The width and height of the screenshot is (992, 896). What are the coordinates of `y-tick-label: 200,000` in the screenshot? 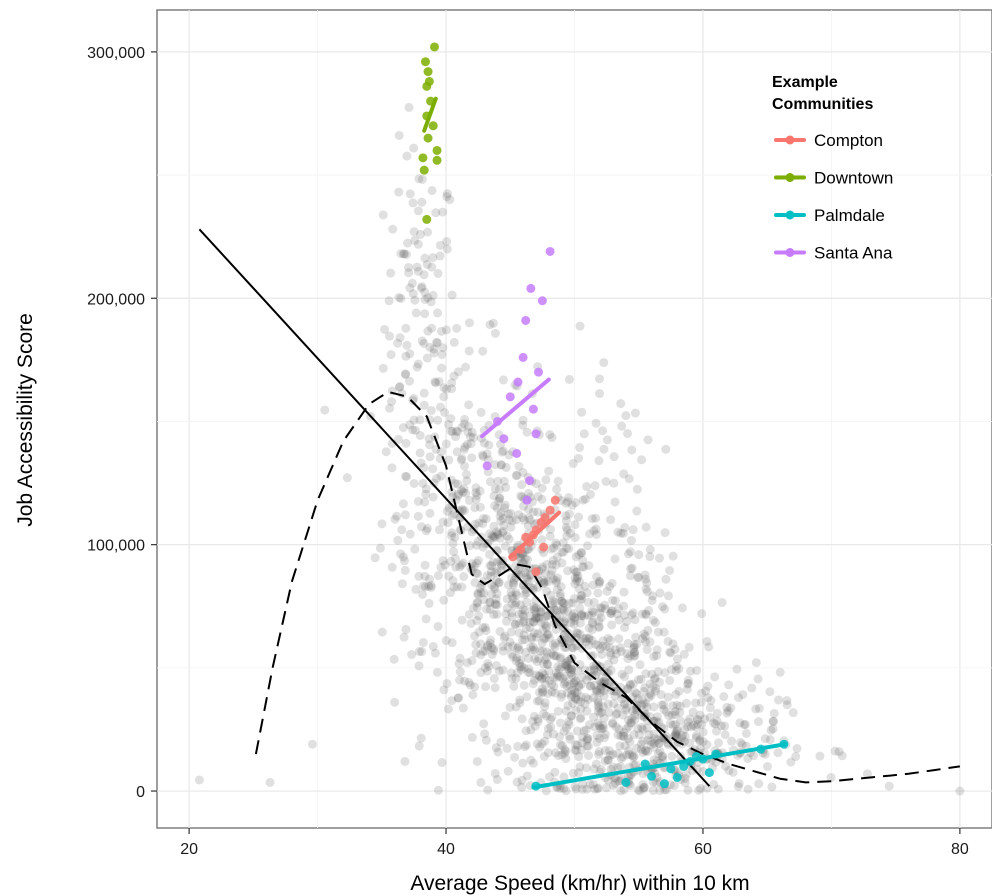 It's located at (116, 299).